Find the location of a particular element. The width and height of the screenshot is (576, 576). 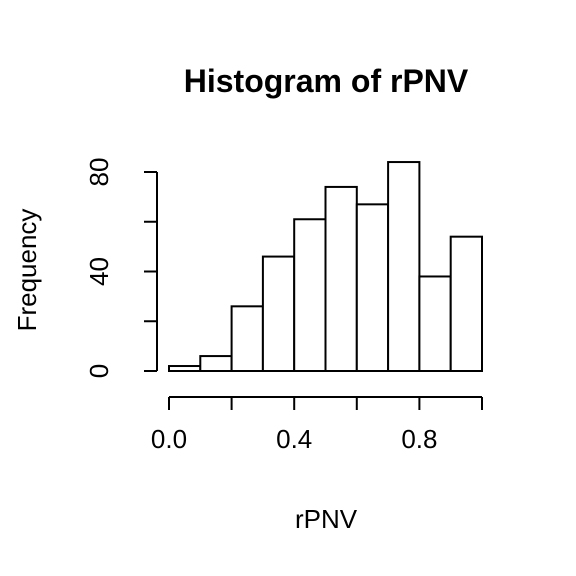

y-tick-label-4: 80 is located at coordinates (99, 172).